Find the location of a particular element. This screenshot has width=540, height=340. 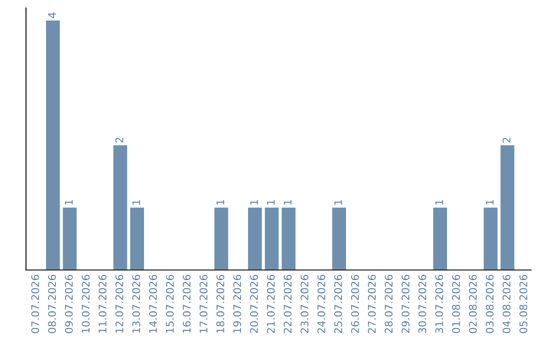

data-label: 4 is located at coordinates (52, 15).